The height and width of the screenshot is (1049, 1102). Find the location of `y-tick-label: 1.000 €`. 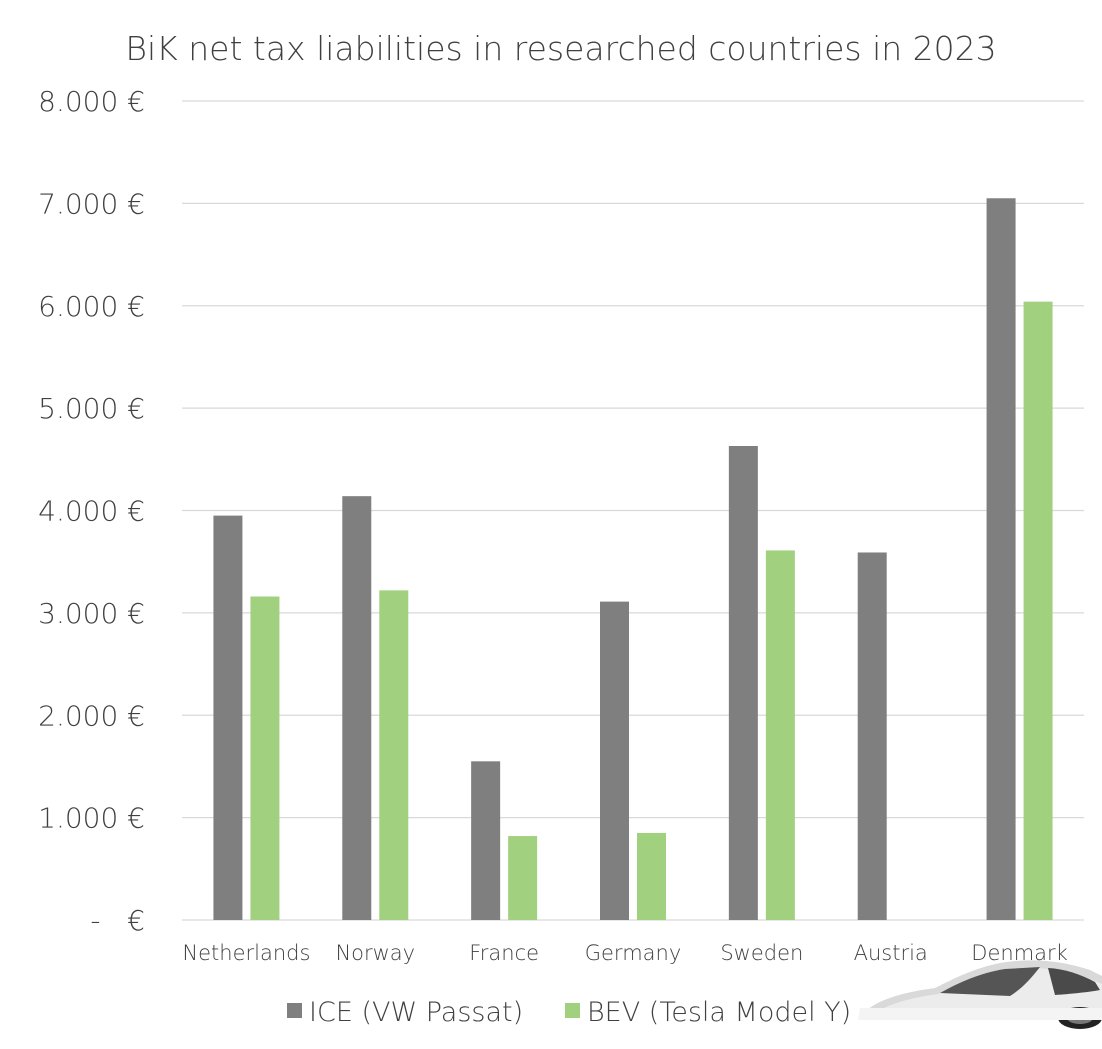

y-tick-label: 1.000 € is located at coordinates (91, 818).